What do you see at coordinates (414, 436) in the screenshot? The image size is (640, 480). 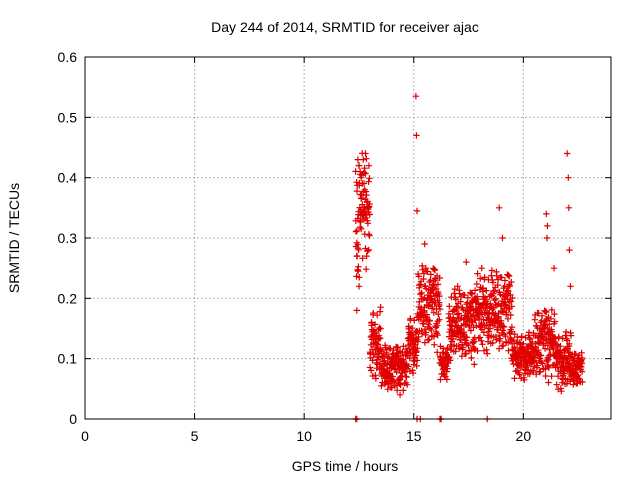 I see `x-tick-label: 15` at bounding box center [414, 436].